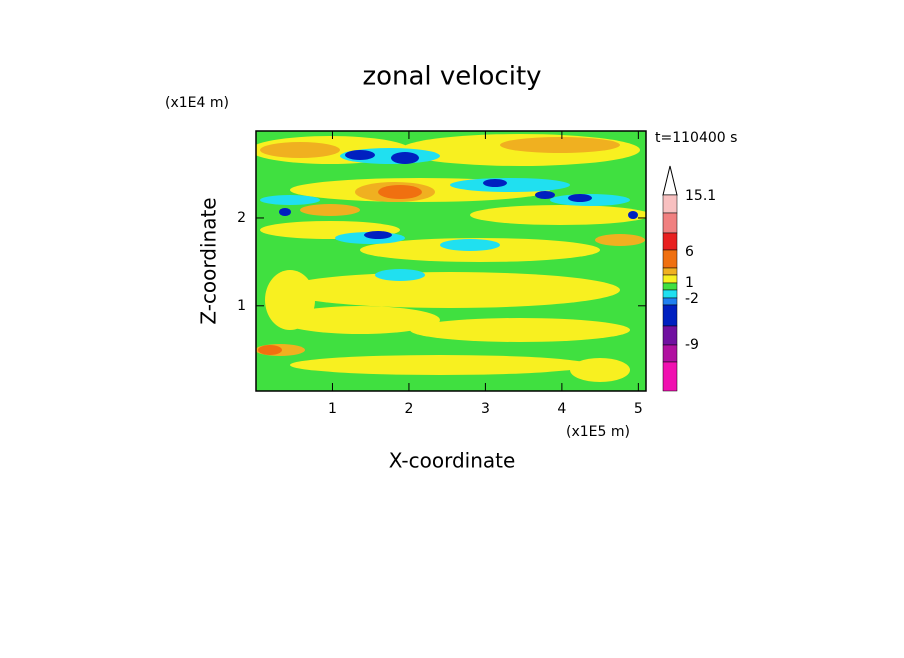 The height and width of the screenshot is (658, 904). What do you see at coordinates (451, 77) in the screenshot?
I see `chart-title: zonal velocity` at bounding box center [451, 77].